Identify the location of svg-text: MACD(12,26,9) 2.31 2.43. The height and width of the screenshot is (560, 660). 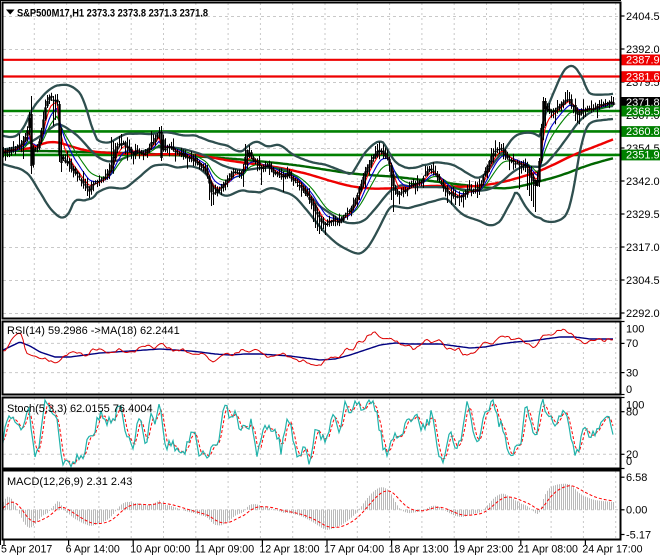
(69, 482).